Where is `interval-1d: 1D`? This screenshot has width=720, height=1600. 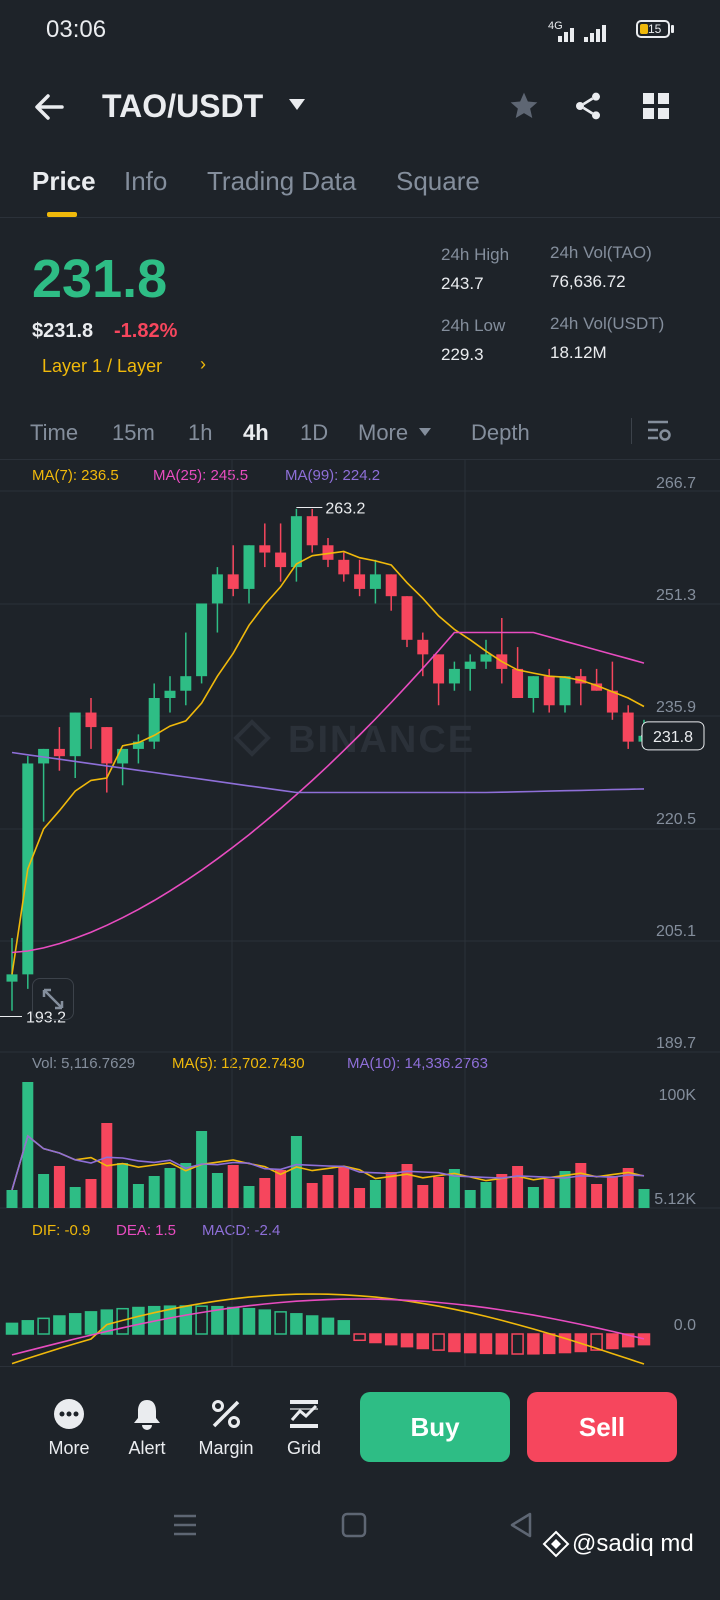 interval-1d: 1D is located at coordinates (314, 432).